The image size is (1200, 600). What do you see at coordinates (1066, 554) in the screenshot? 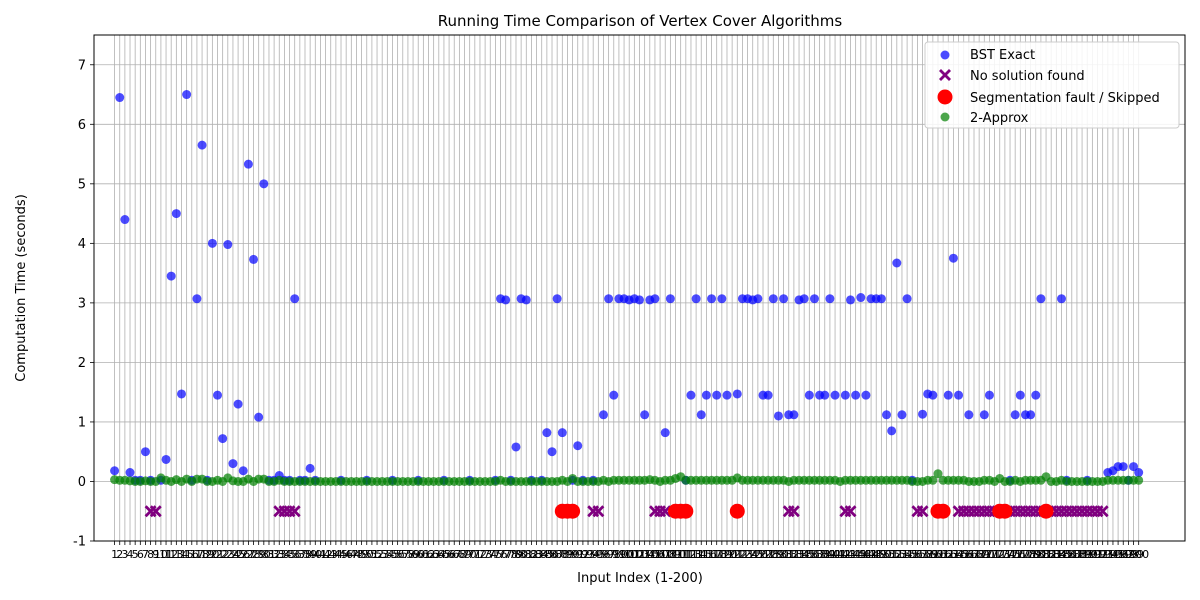
I see `x-tick-label: 186` at bounding box center [1066, 554].